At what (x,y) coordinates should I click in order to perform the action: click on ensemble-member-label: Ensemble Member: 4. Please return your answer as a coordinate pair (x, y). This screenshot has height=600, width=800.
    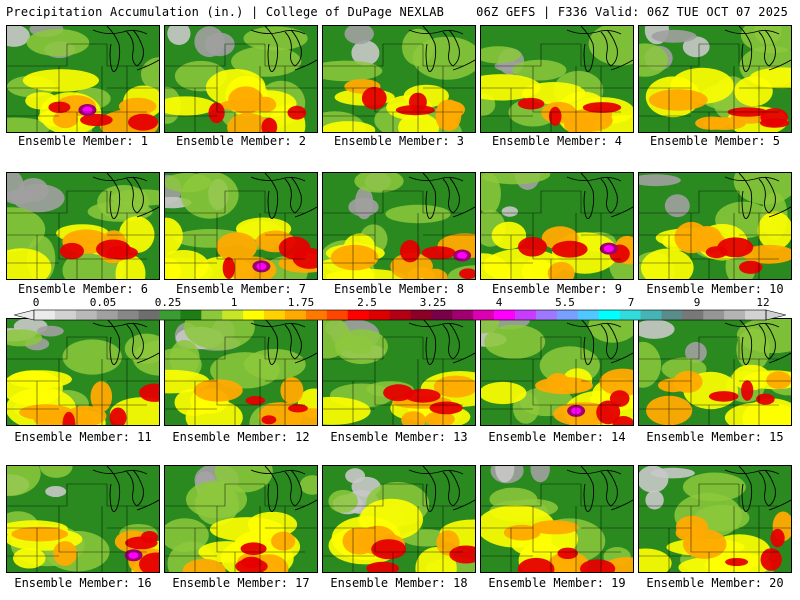
    Looking at the image, I should click on (557, 141).